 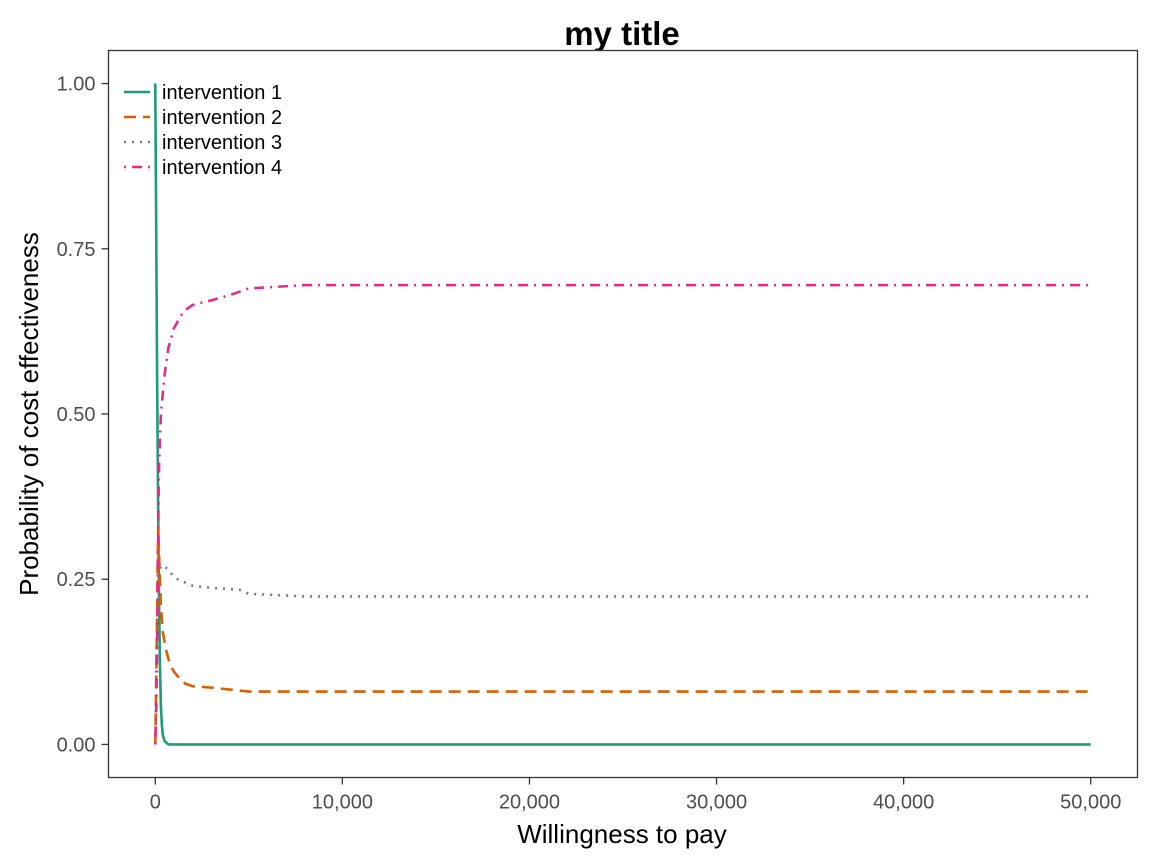 I want to click on legend-label-2: intervention 2, so click(x=222, y=118).